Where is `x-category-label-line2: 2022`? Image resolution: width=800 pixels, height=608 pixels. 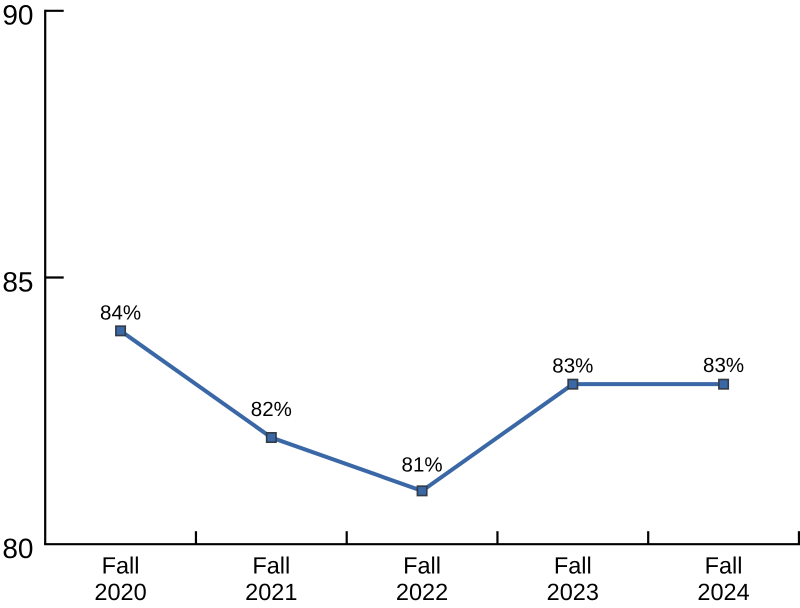
x-category-label-line2: 2022 is located at coordinates (422, 592).